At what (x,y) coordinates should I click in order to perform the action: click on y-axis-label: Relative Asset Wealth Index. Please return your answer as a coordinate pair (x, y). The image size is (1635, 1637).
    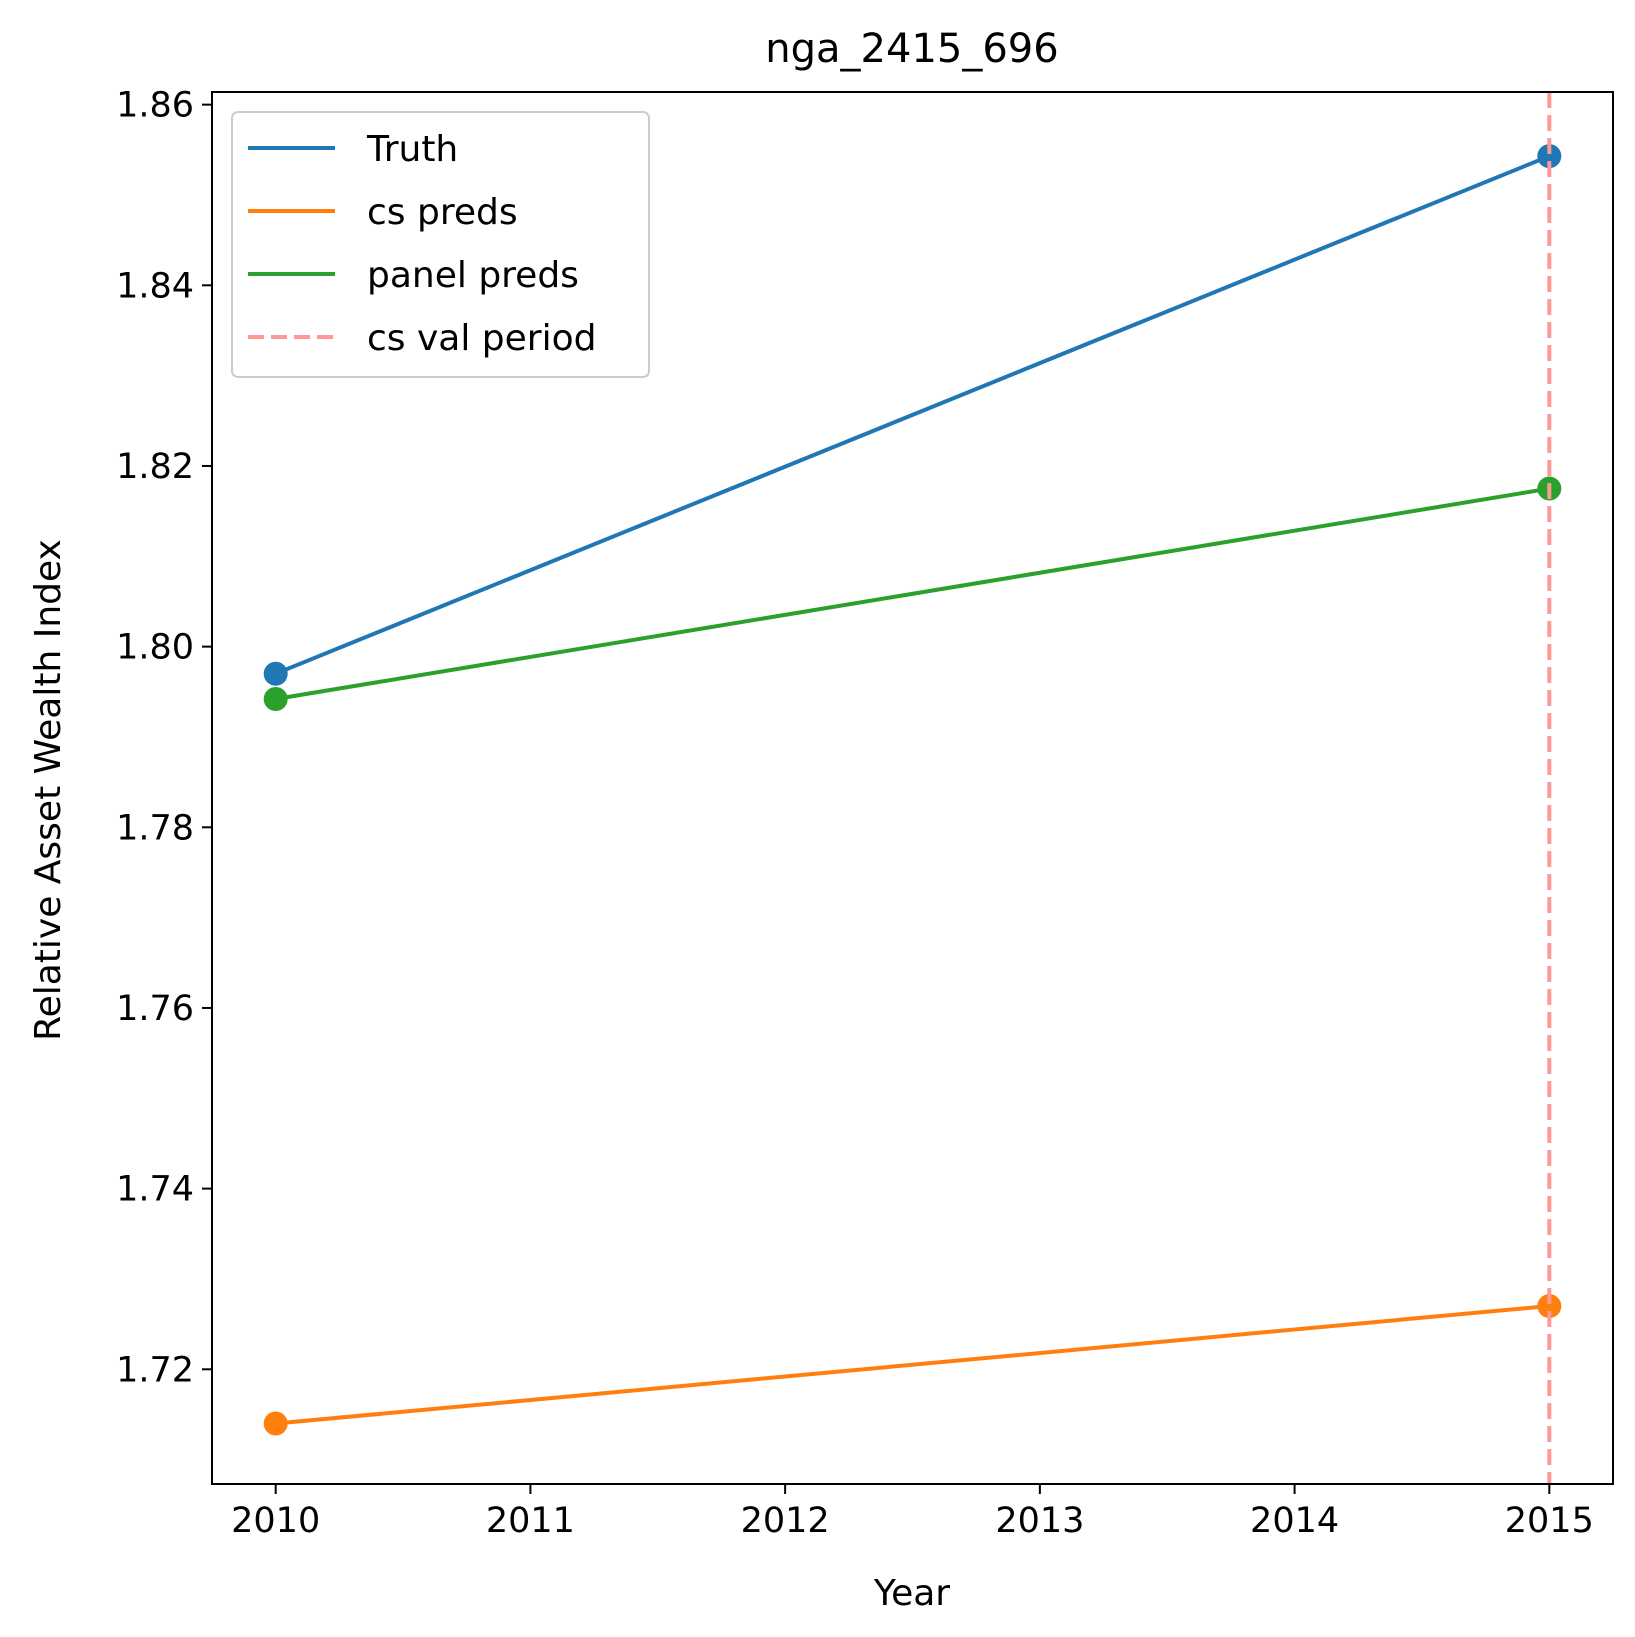
    Looking at the image, I should click on (48, 790).